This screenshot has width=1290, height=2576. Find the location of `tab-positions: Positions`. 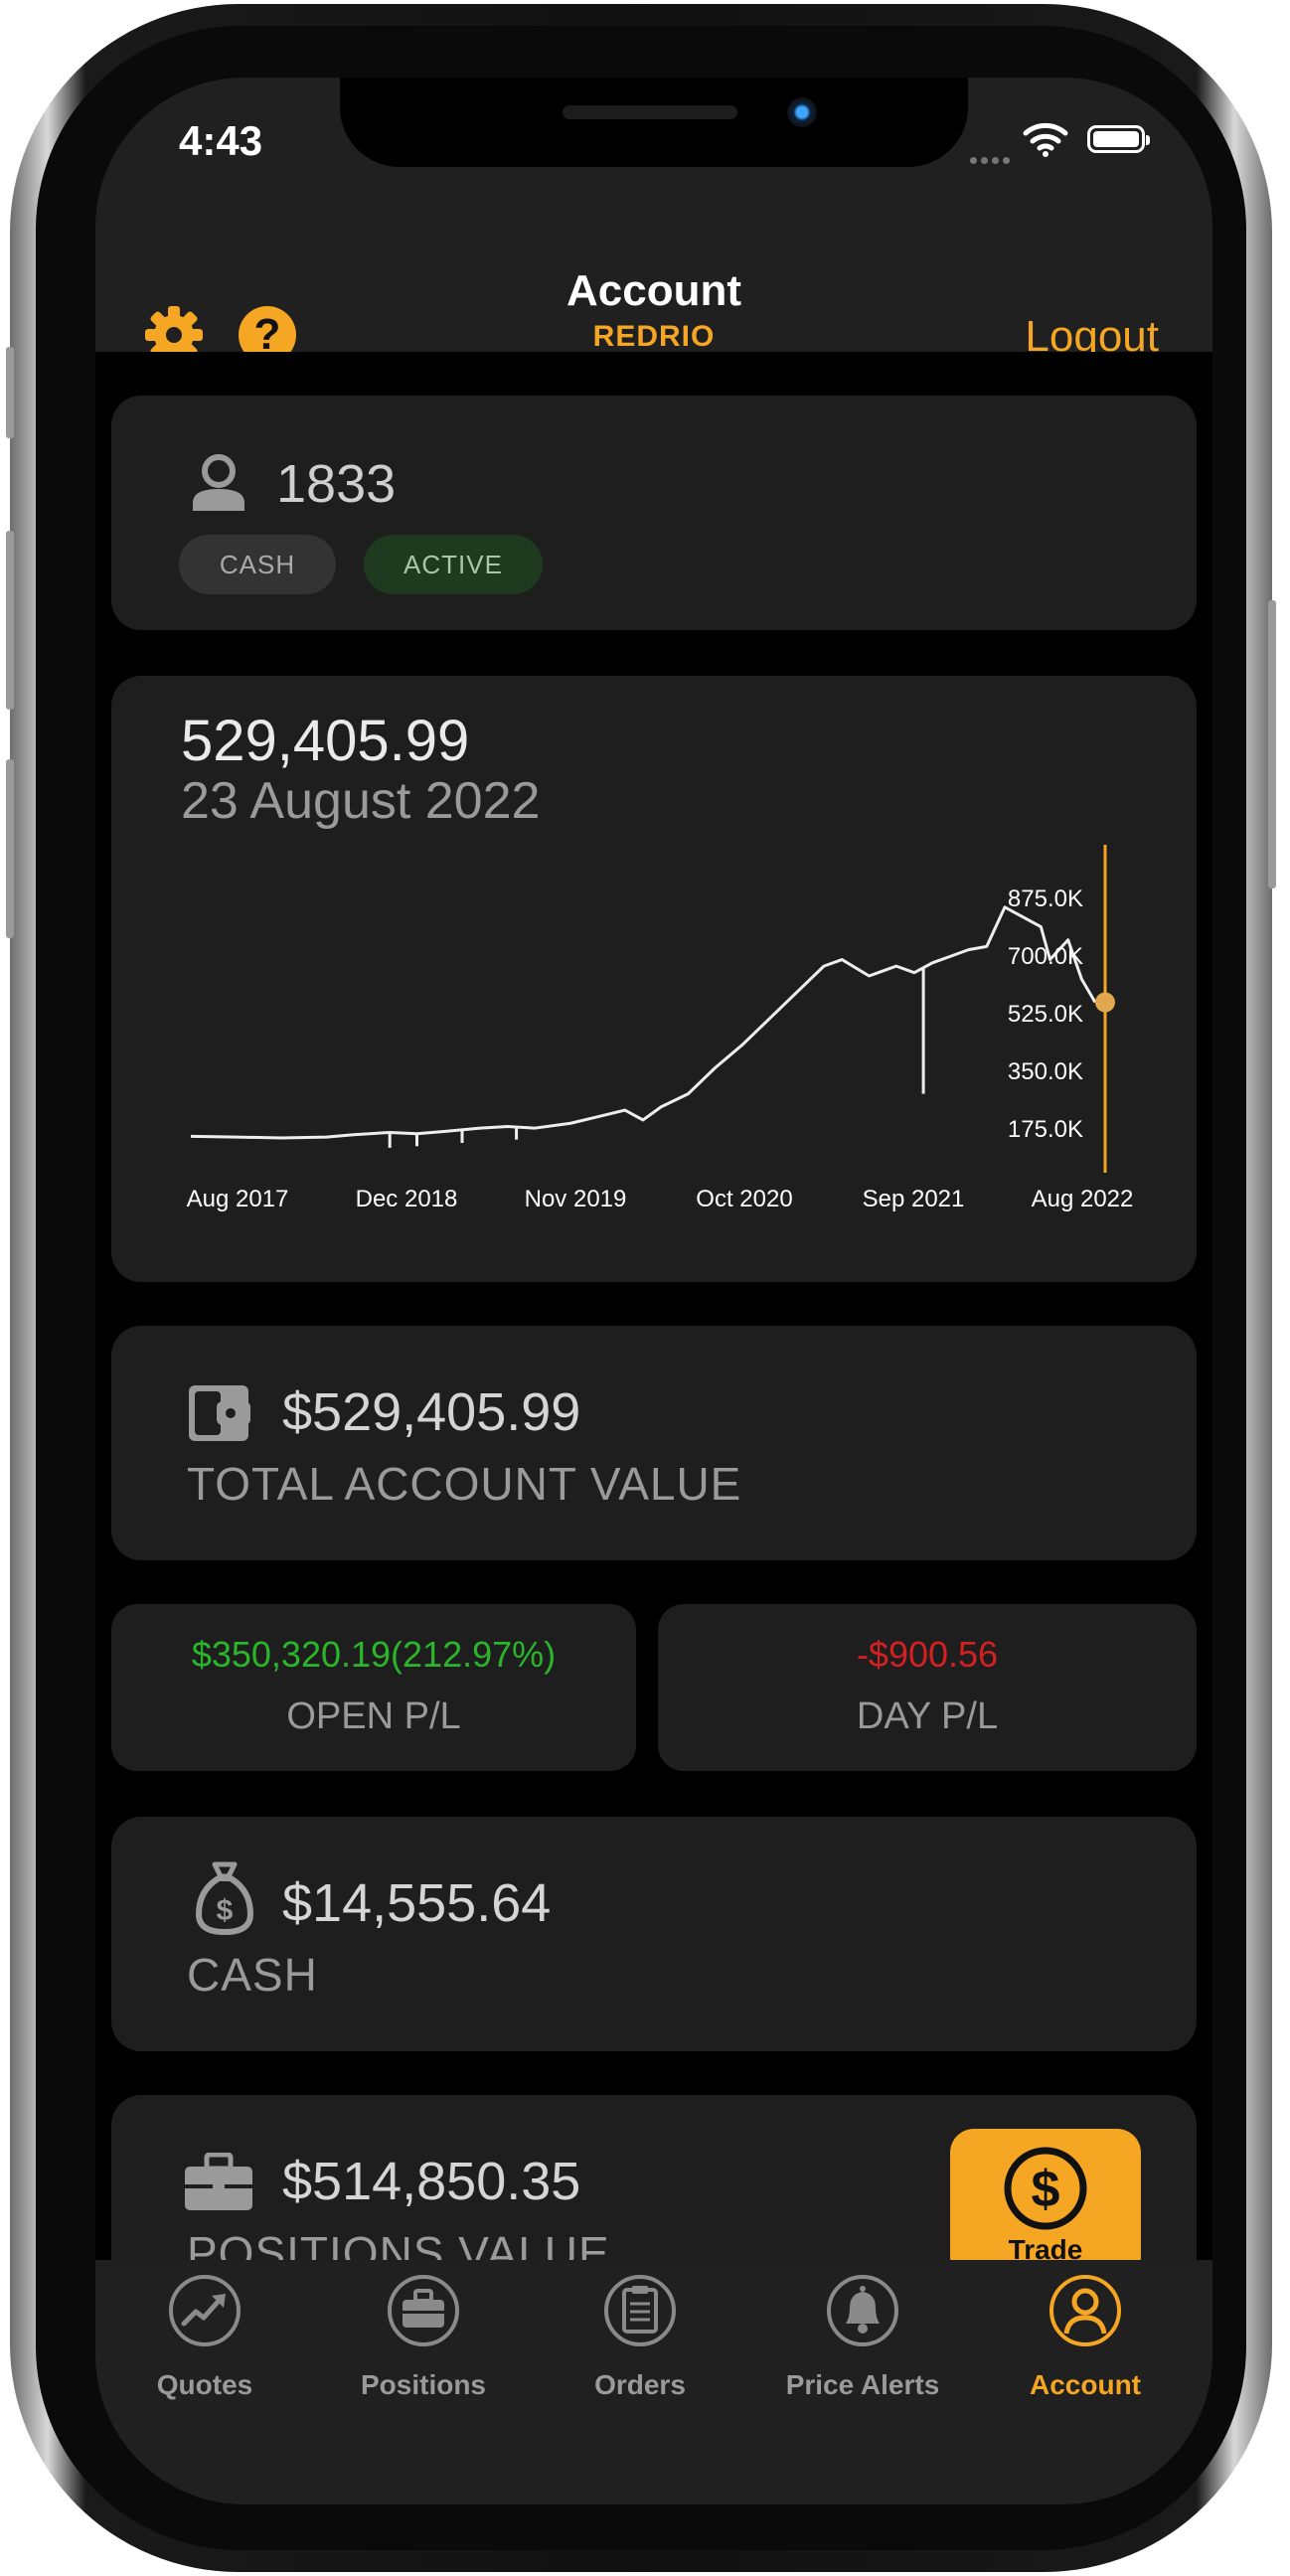

tab-positions: Positions is located at coordinates (423, 2353).